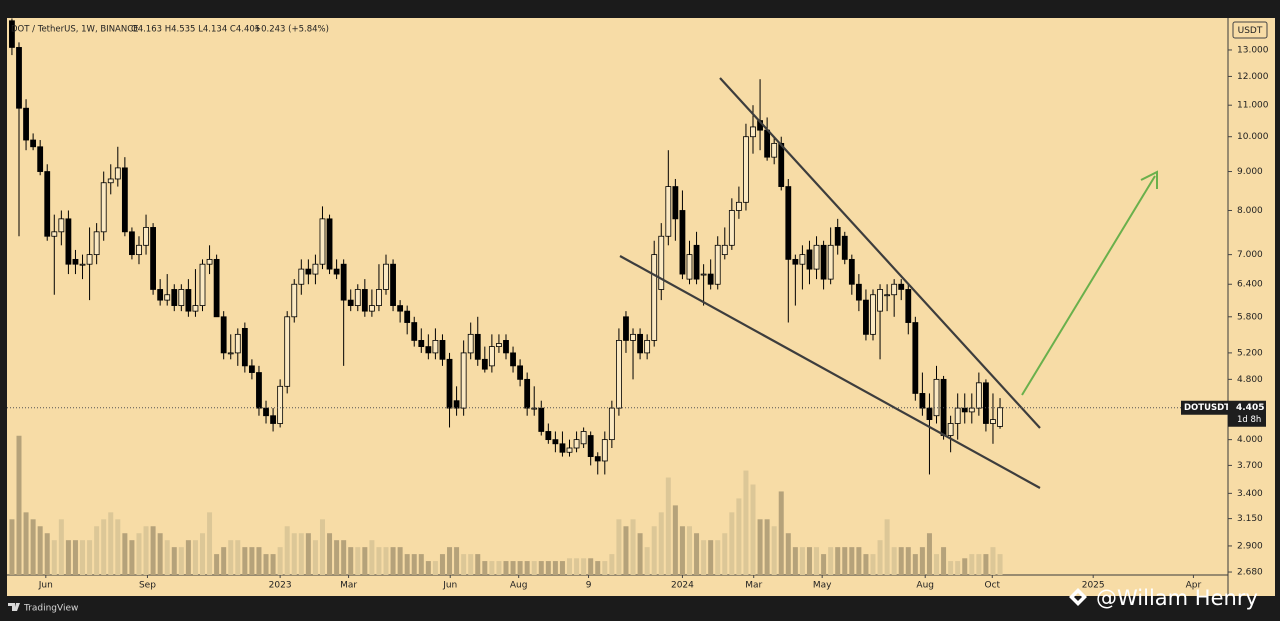  I want to click on y-tick-label: 2.900, so click(1250, 546).